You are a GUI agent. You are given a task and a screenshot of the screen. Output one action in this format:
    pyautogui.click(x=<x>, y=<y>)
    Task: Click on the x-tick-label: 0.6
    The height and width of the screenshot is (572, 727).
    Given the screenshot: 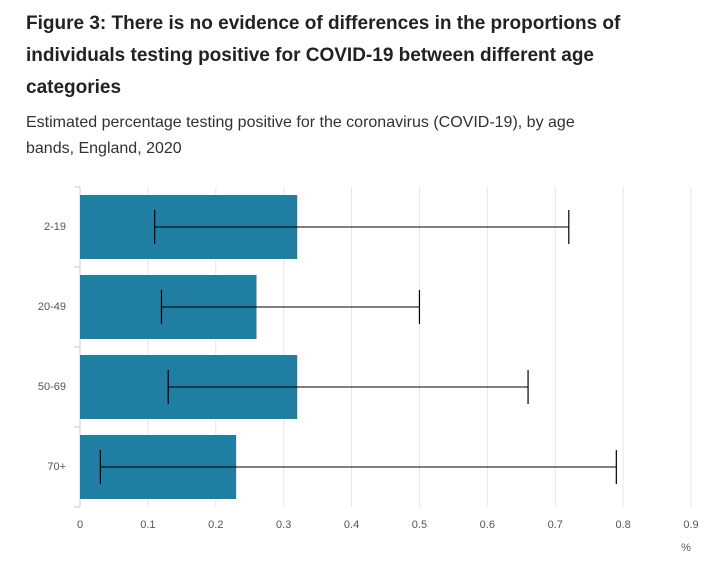 What is the action you would take?
    pyautogui.click(x=487, y=525)
    